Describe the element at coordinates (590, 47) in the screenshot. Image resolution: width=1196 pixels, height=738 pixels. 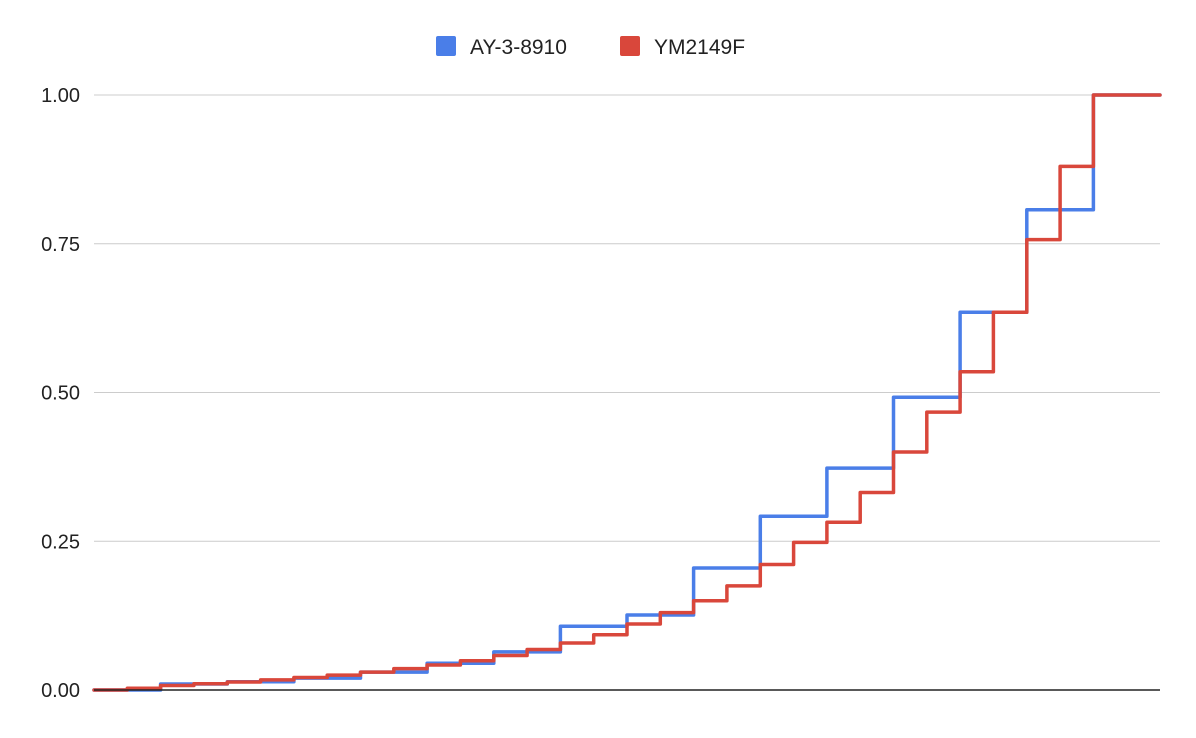
I see `legend: AY-3-8910 YM2149F` at that location.